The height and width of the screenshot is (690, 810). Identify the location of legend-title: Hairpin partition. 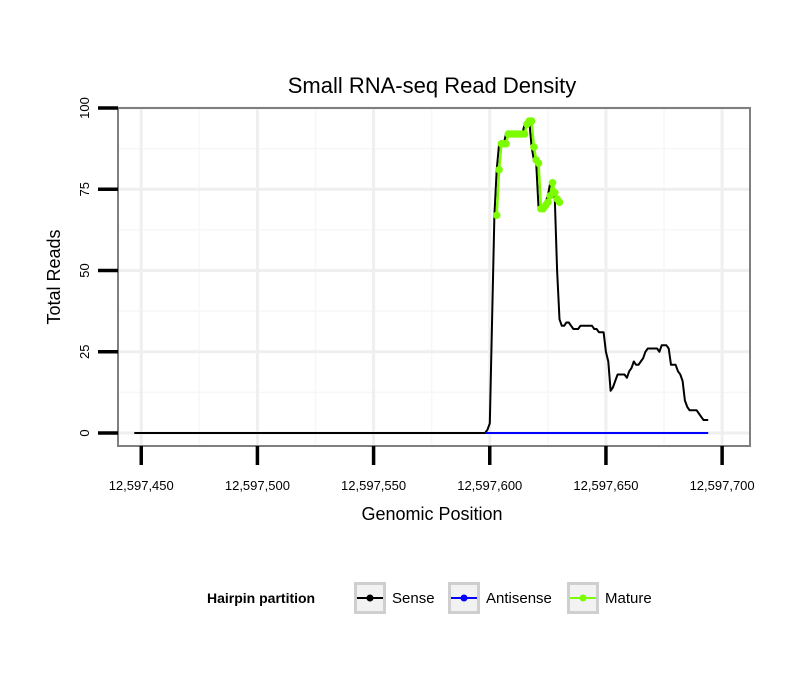
(261, 598).